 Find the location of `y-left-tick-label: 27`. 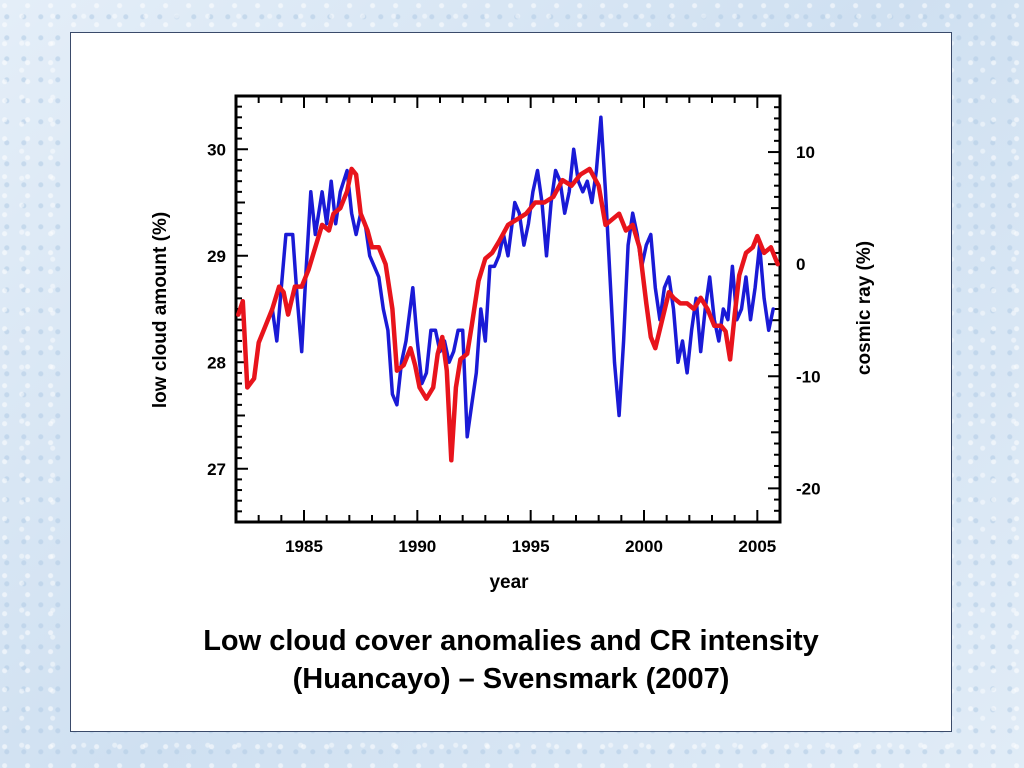

y-left-tick-label: 27 is located at coordinates (216, 469).